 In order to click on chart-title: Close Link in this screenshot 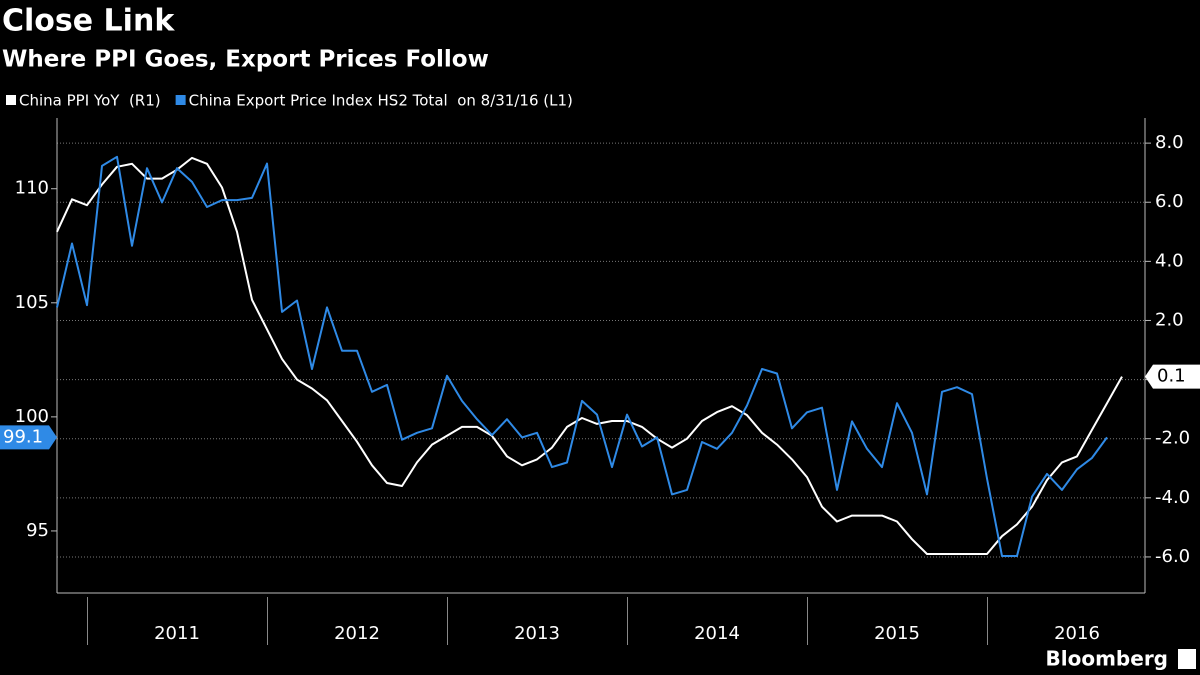, I will do `click(88, 21)`.